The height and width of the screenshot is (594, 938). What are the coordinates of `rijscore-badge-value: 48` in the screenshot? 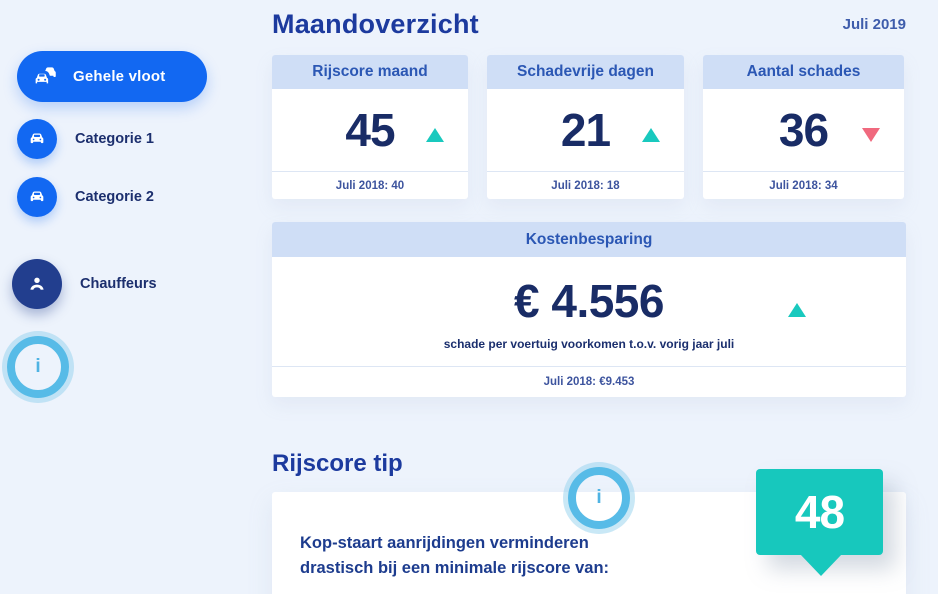 It's located at (819, 512).